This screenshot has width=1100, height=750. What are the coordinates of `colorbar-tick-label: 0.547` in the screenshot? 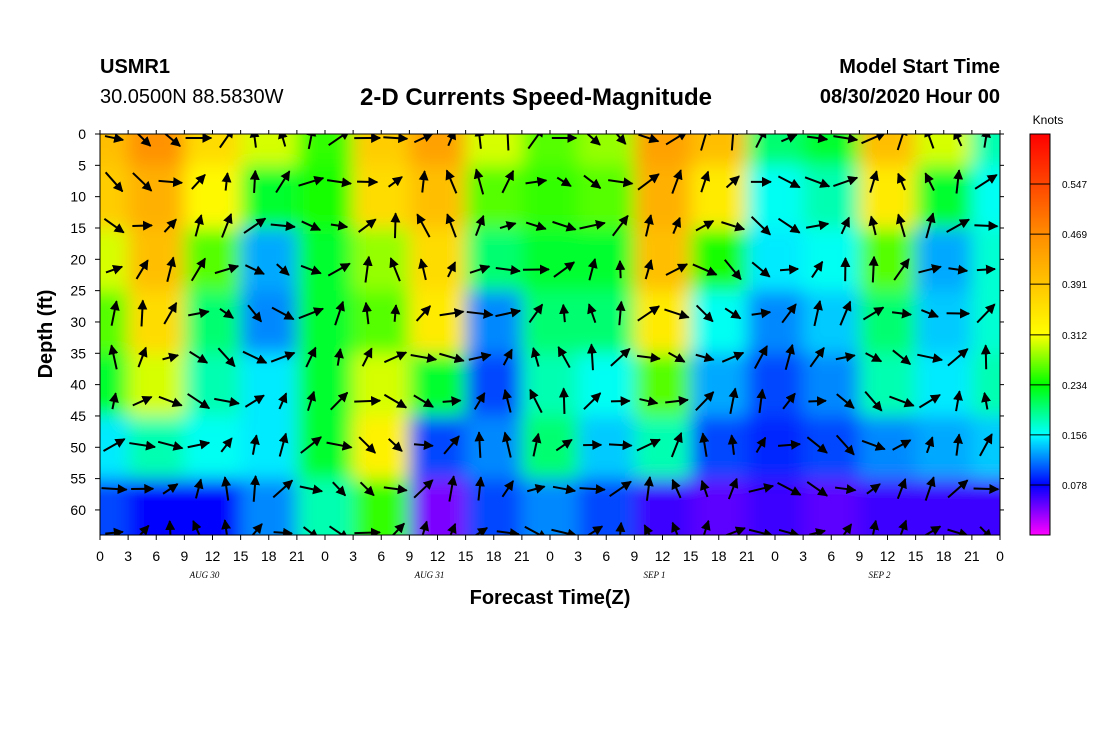 It's located at (1074, 185).